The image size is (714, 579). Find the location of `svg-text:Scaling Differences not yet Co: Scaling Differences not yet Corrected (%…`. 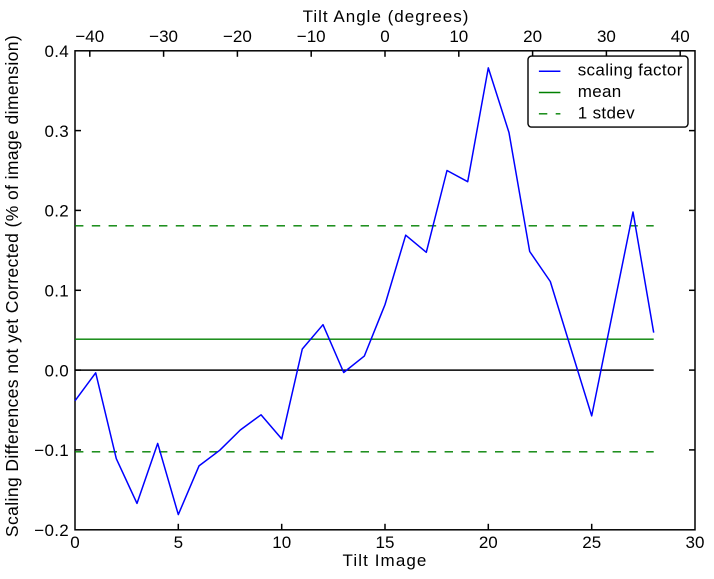

svg-text:Scaling Differences not yet Co: Scaling Differences not yet Corrected (%… is located at coordinates (12, 286).